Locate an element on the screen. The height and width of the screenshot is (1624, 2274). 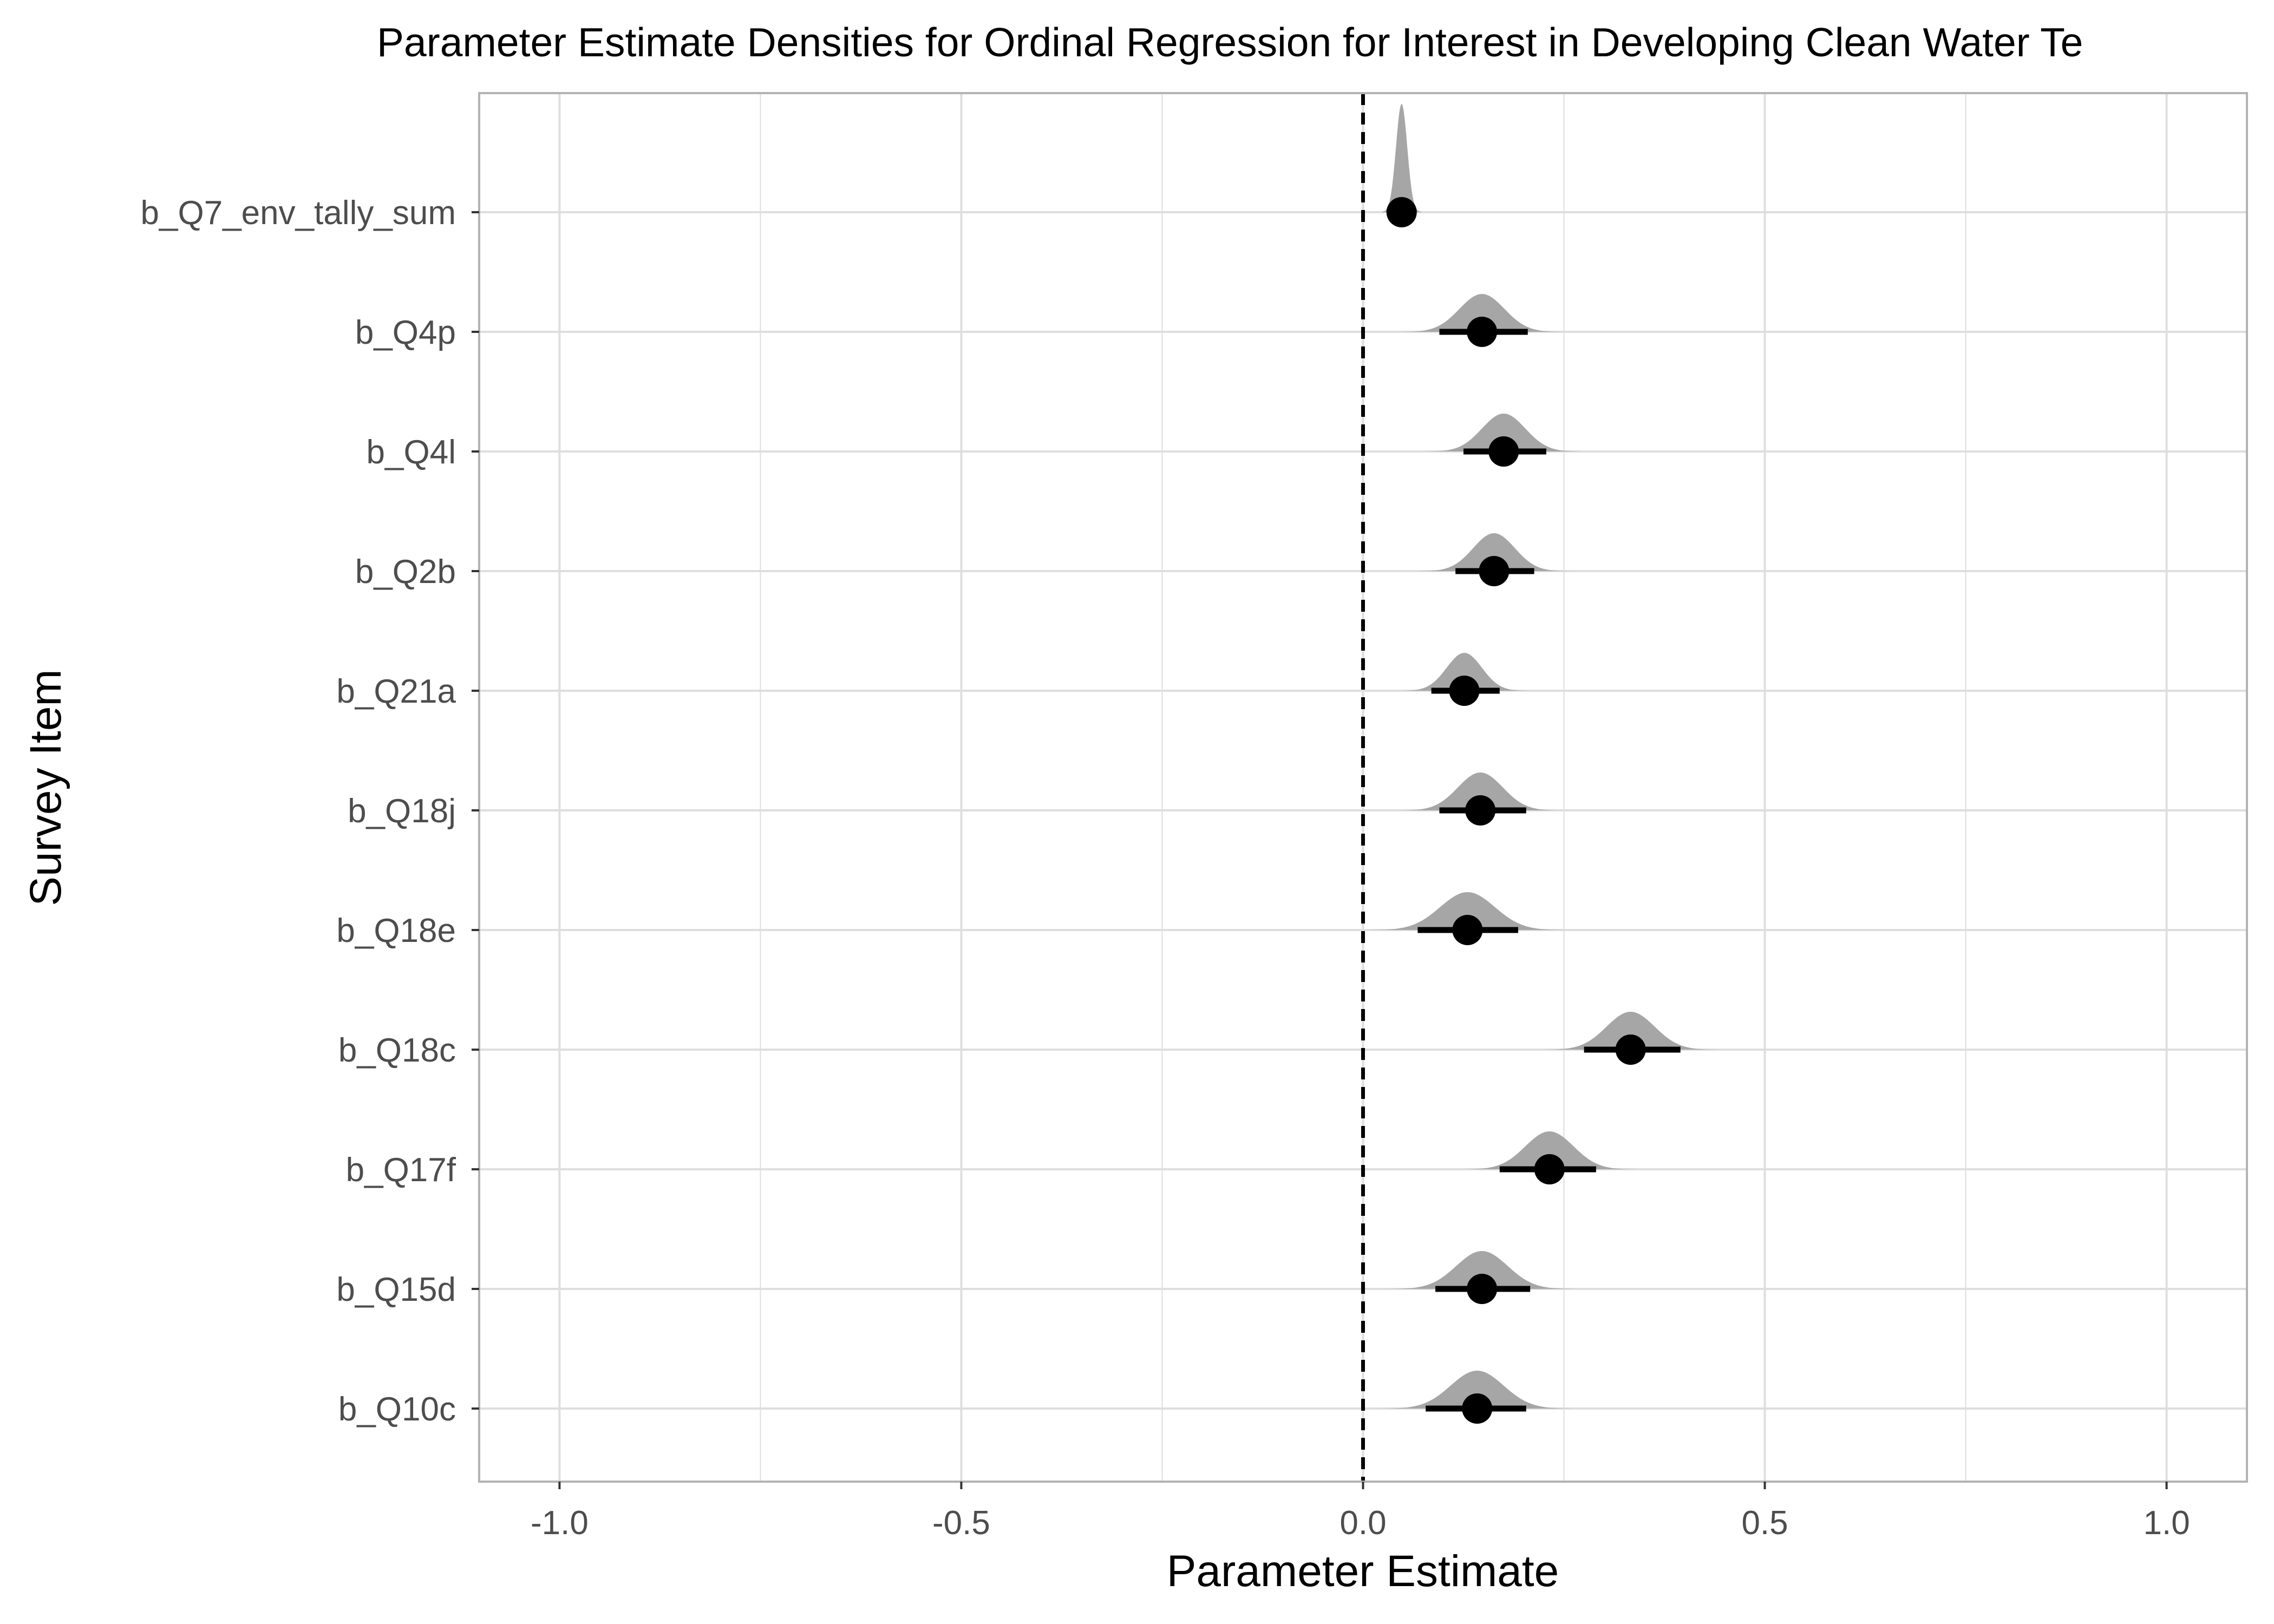
density-b_Q2b is located at coordinates (1495, 552).